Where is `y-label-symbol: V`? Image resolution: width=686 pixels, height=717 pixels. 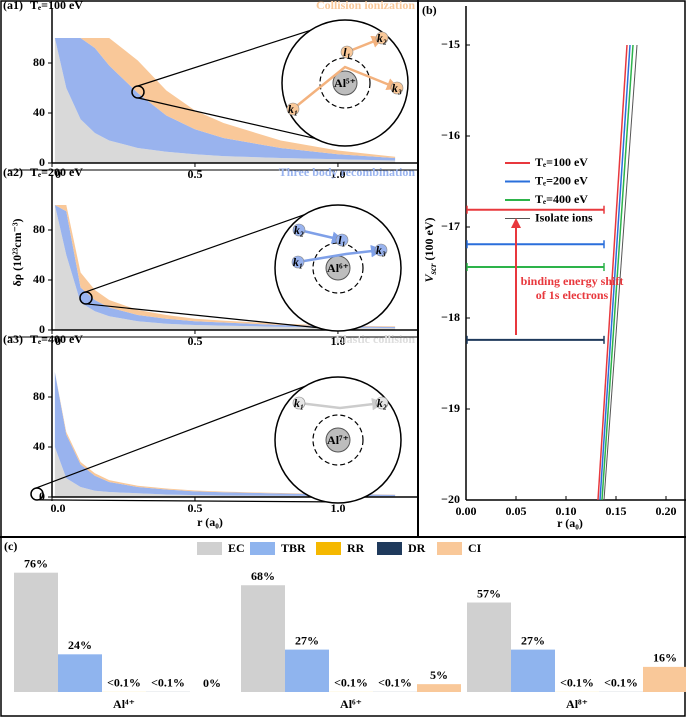
y-label-symbol: V is located at coordinates (429, 278).